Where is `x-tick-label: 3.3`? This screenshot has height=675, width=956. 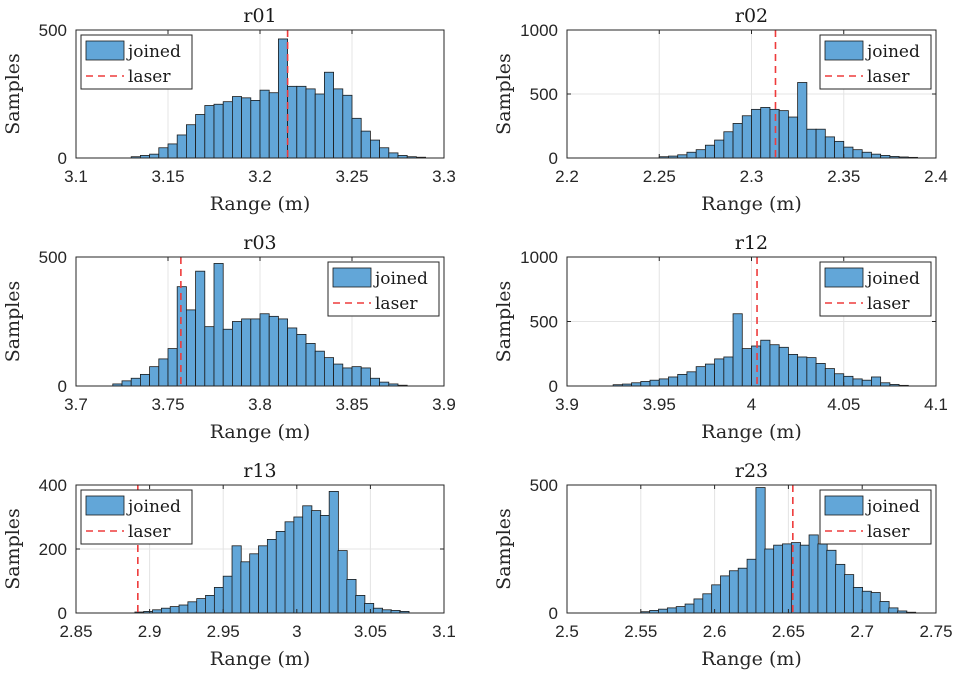
x-tick-label: 3.3 is located at coordinates (444, 176).